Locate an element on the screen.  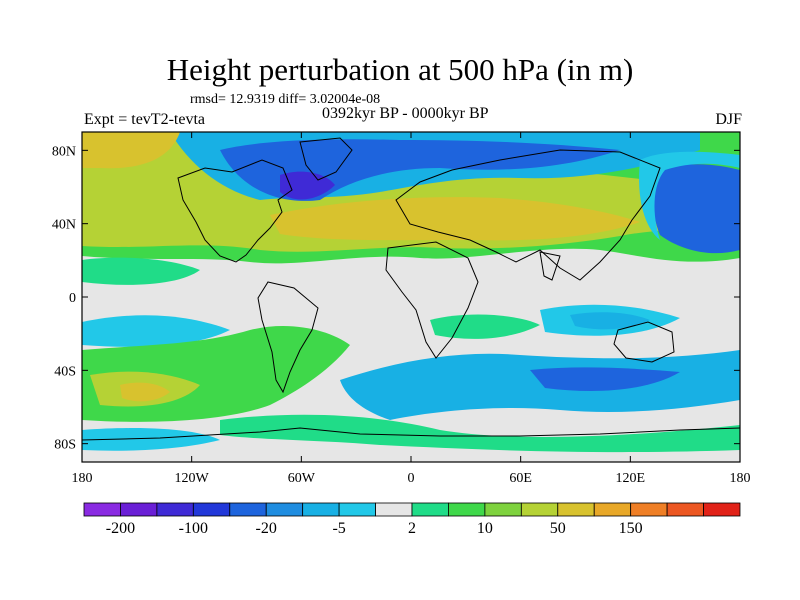
coast-antarctica is located at coordinates (411, 434).